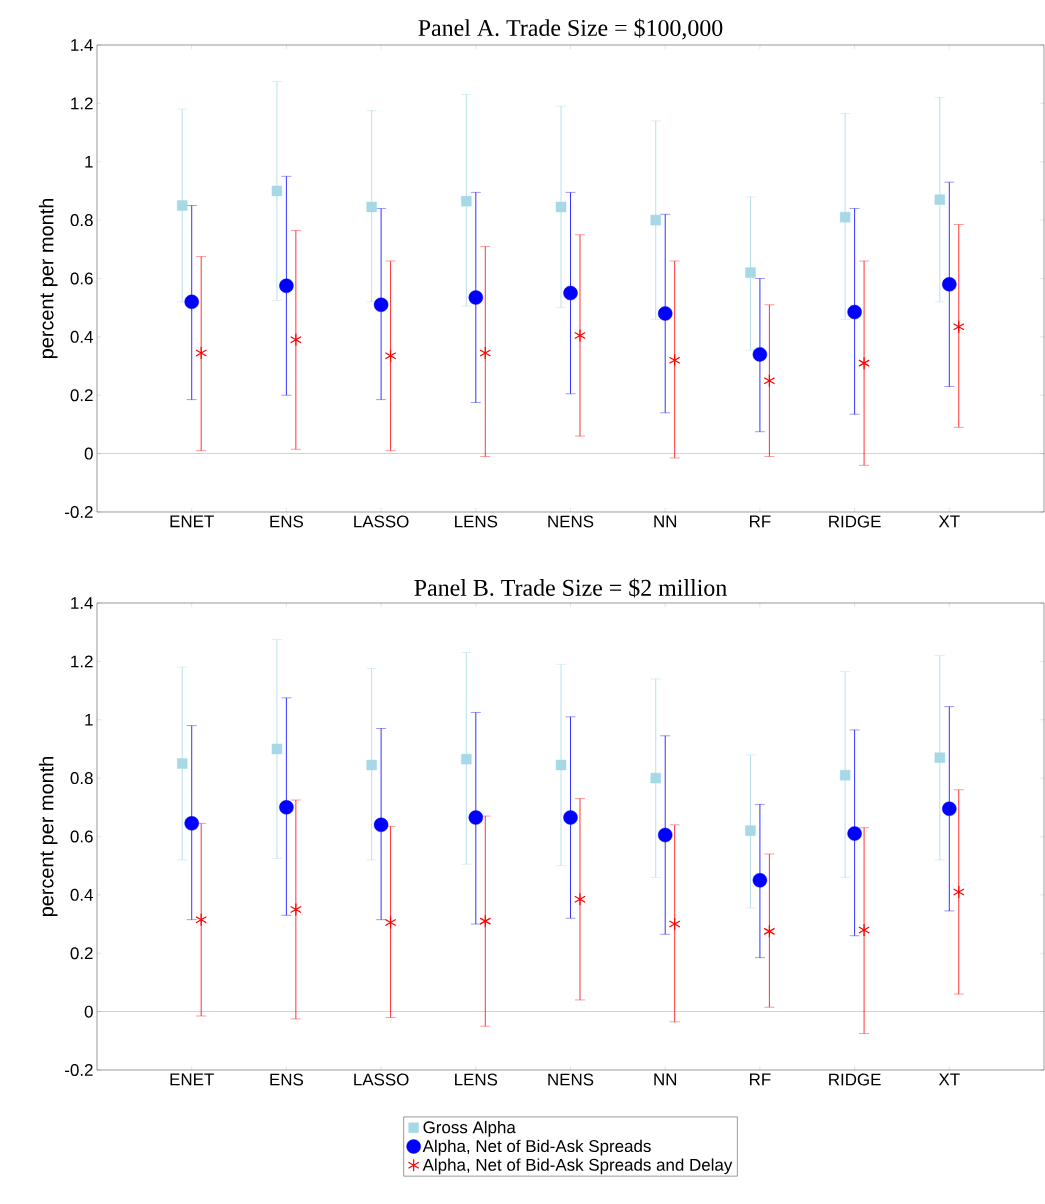 Image resolution: width=1045 pixels, height=1204 pixels. Describe the element at coordinates (570, 588) in the screenshot. I see `chart-title: Panel B. Trade Size = $2 million` at that location.